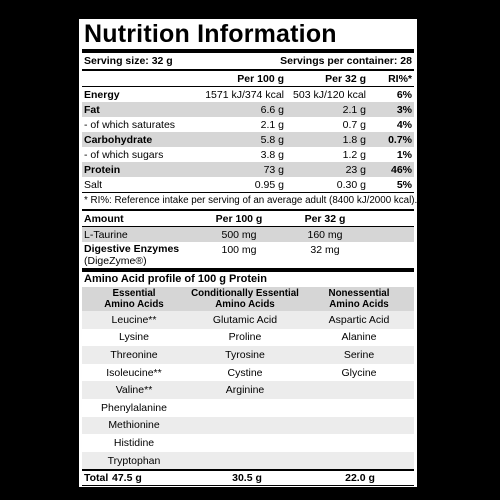  I want to click on amino-cell: Isoleucine**, so click(134, 372).